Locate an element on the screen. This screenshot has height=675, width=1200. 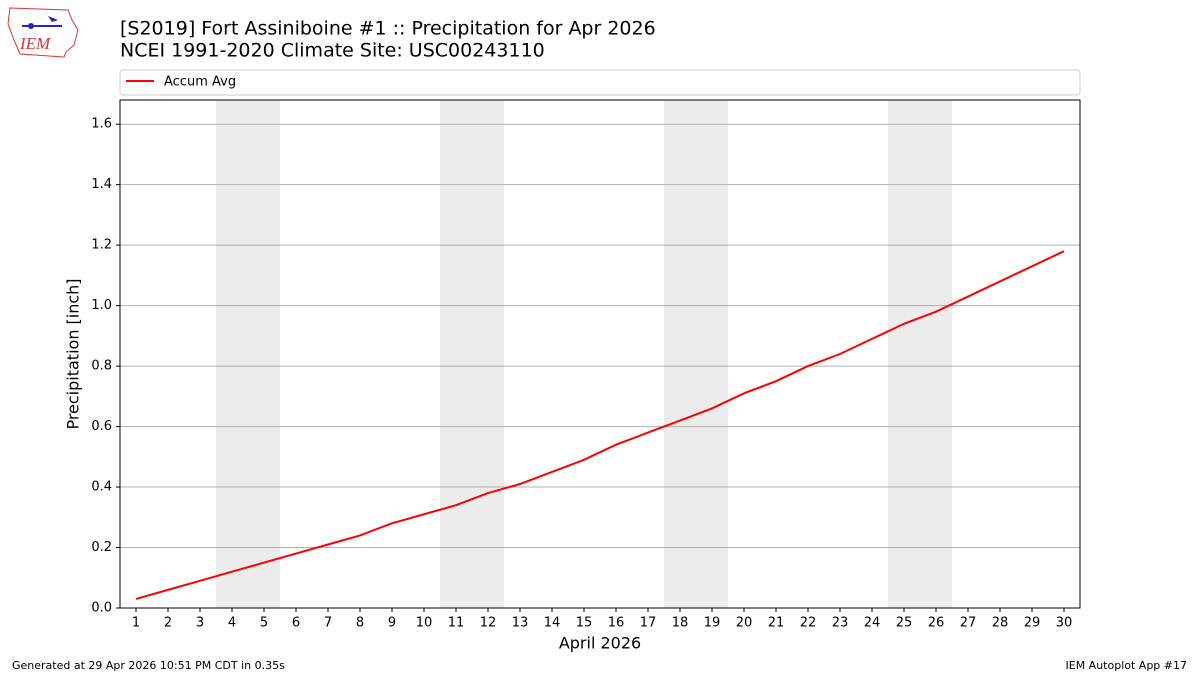
x-tick-label: 15 is located at coordinates (584, 623).